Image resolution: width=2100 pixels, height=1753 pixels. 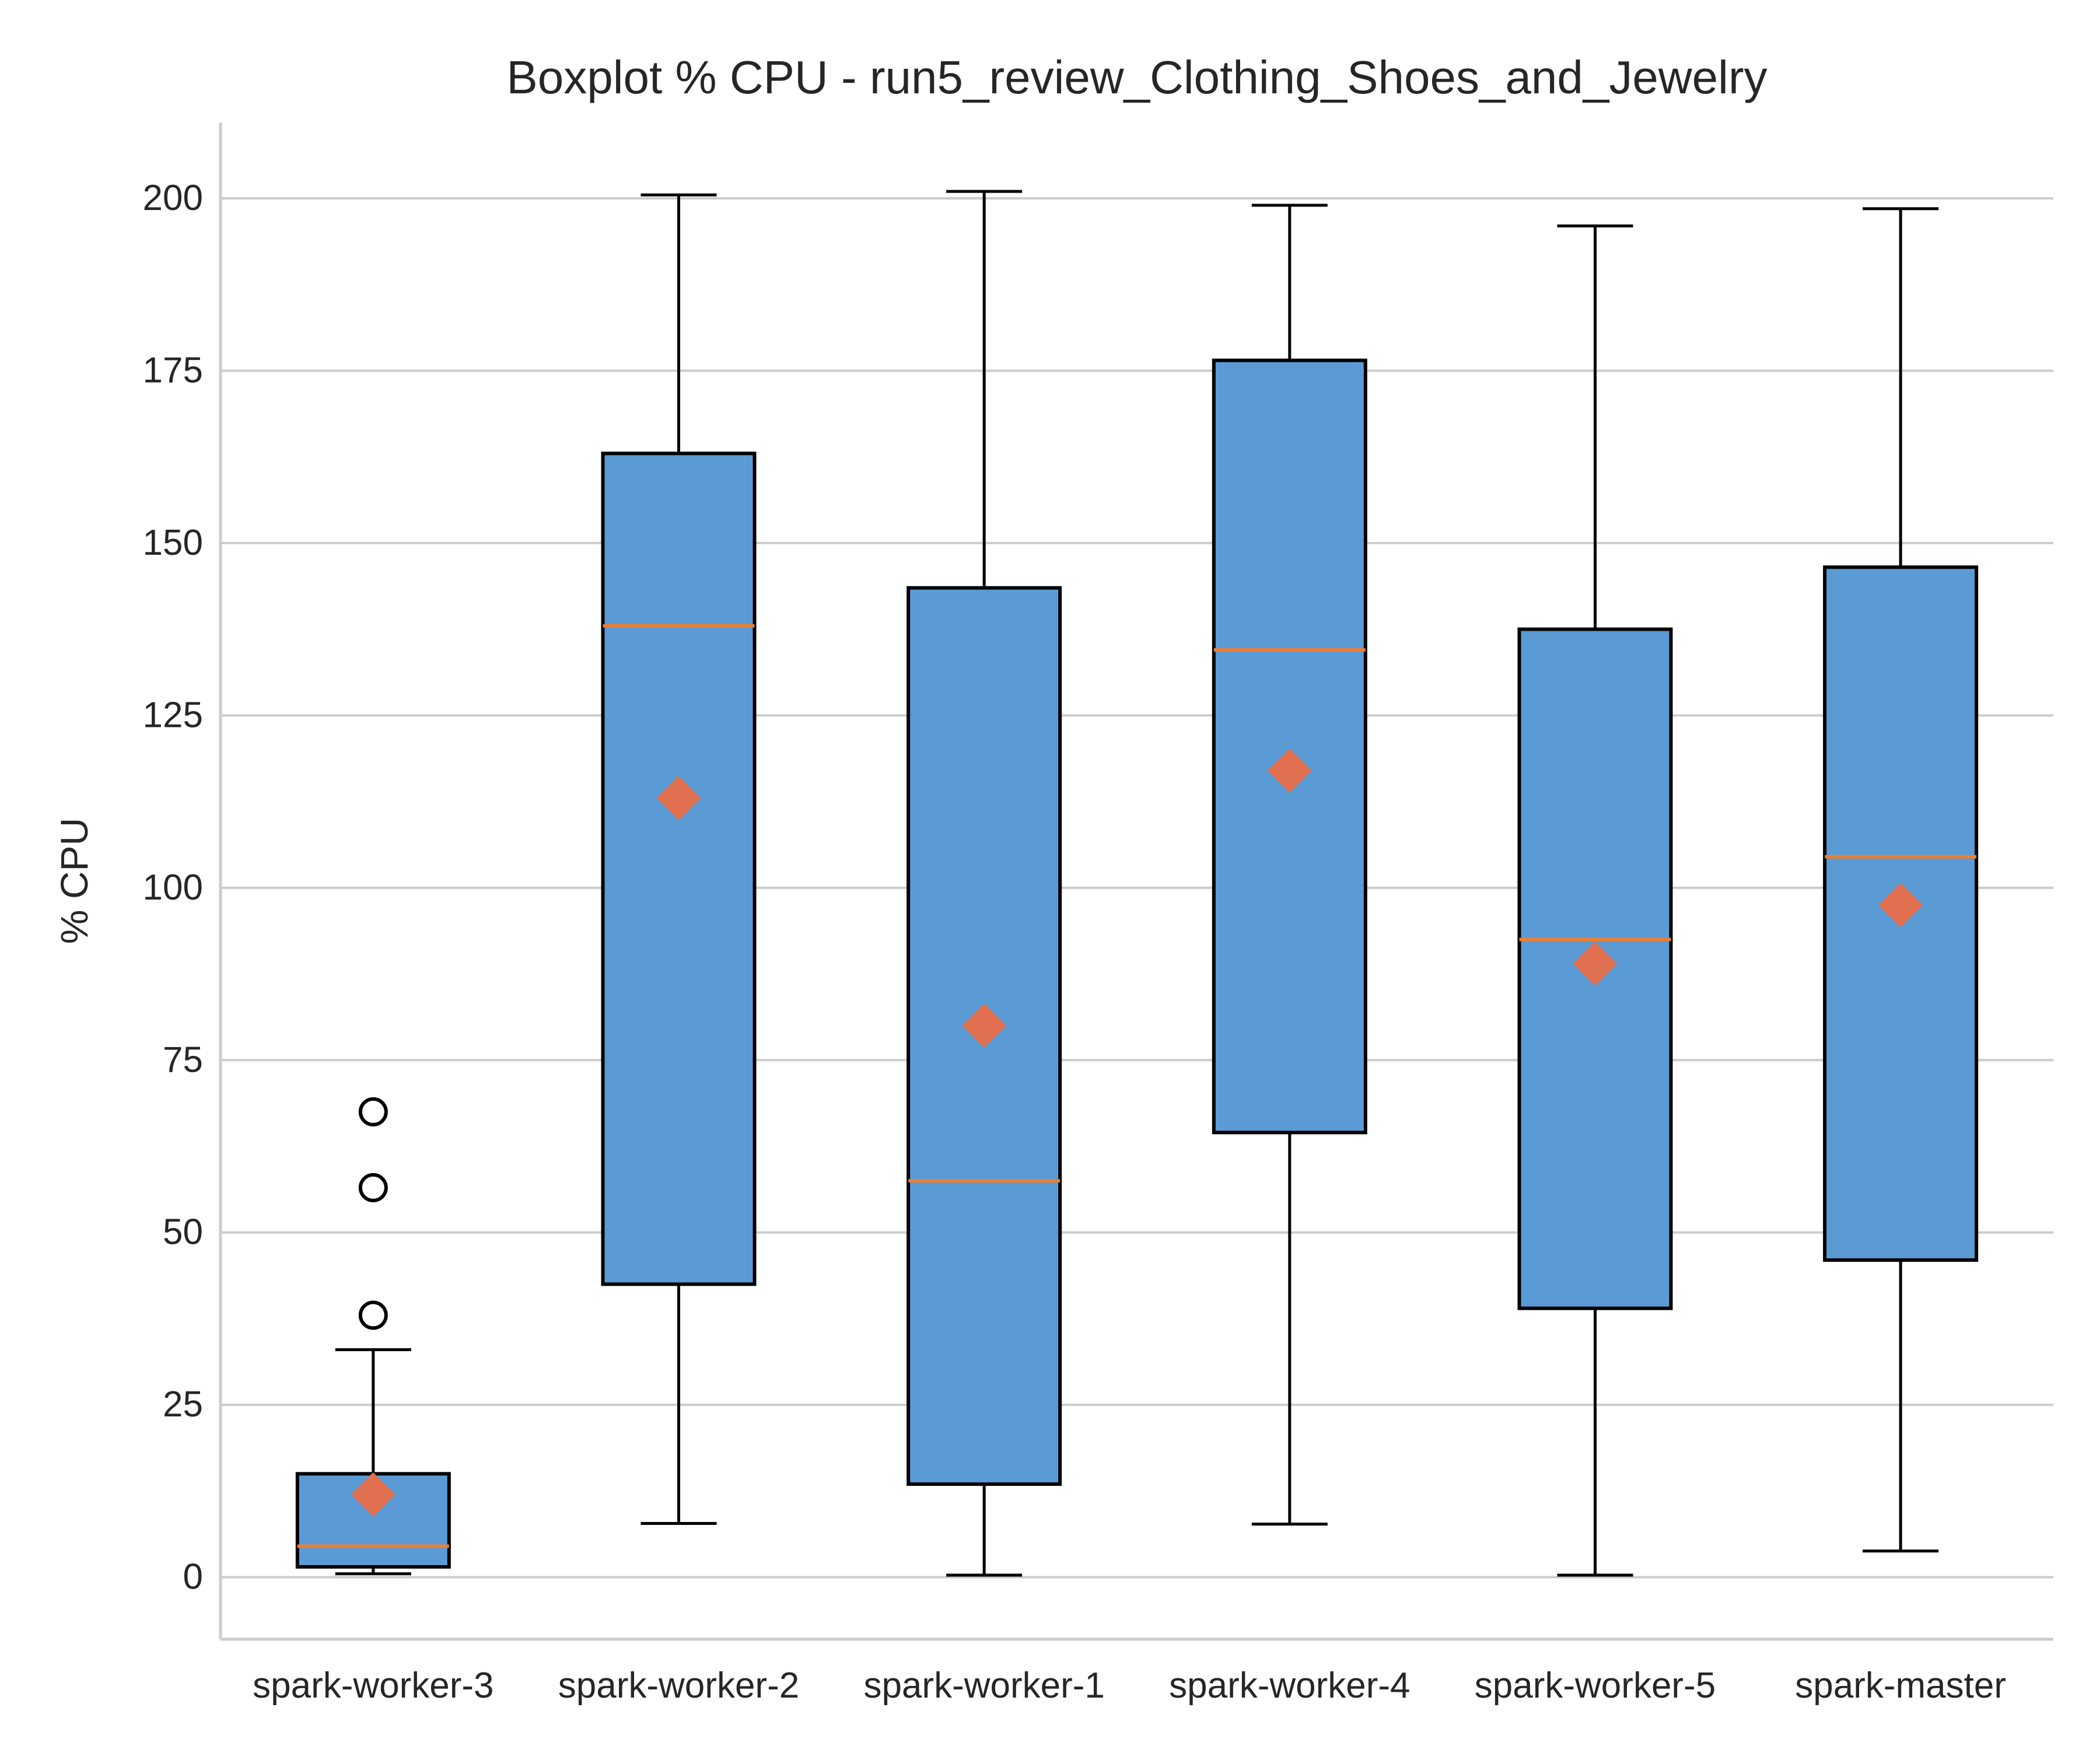 I want to click on y-tick-label: 75, so click(x=183, y=1060).